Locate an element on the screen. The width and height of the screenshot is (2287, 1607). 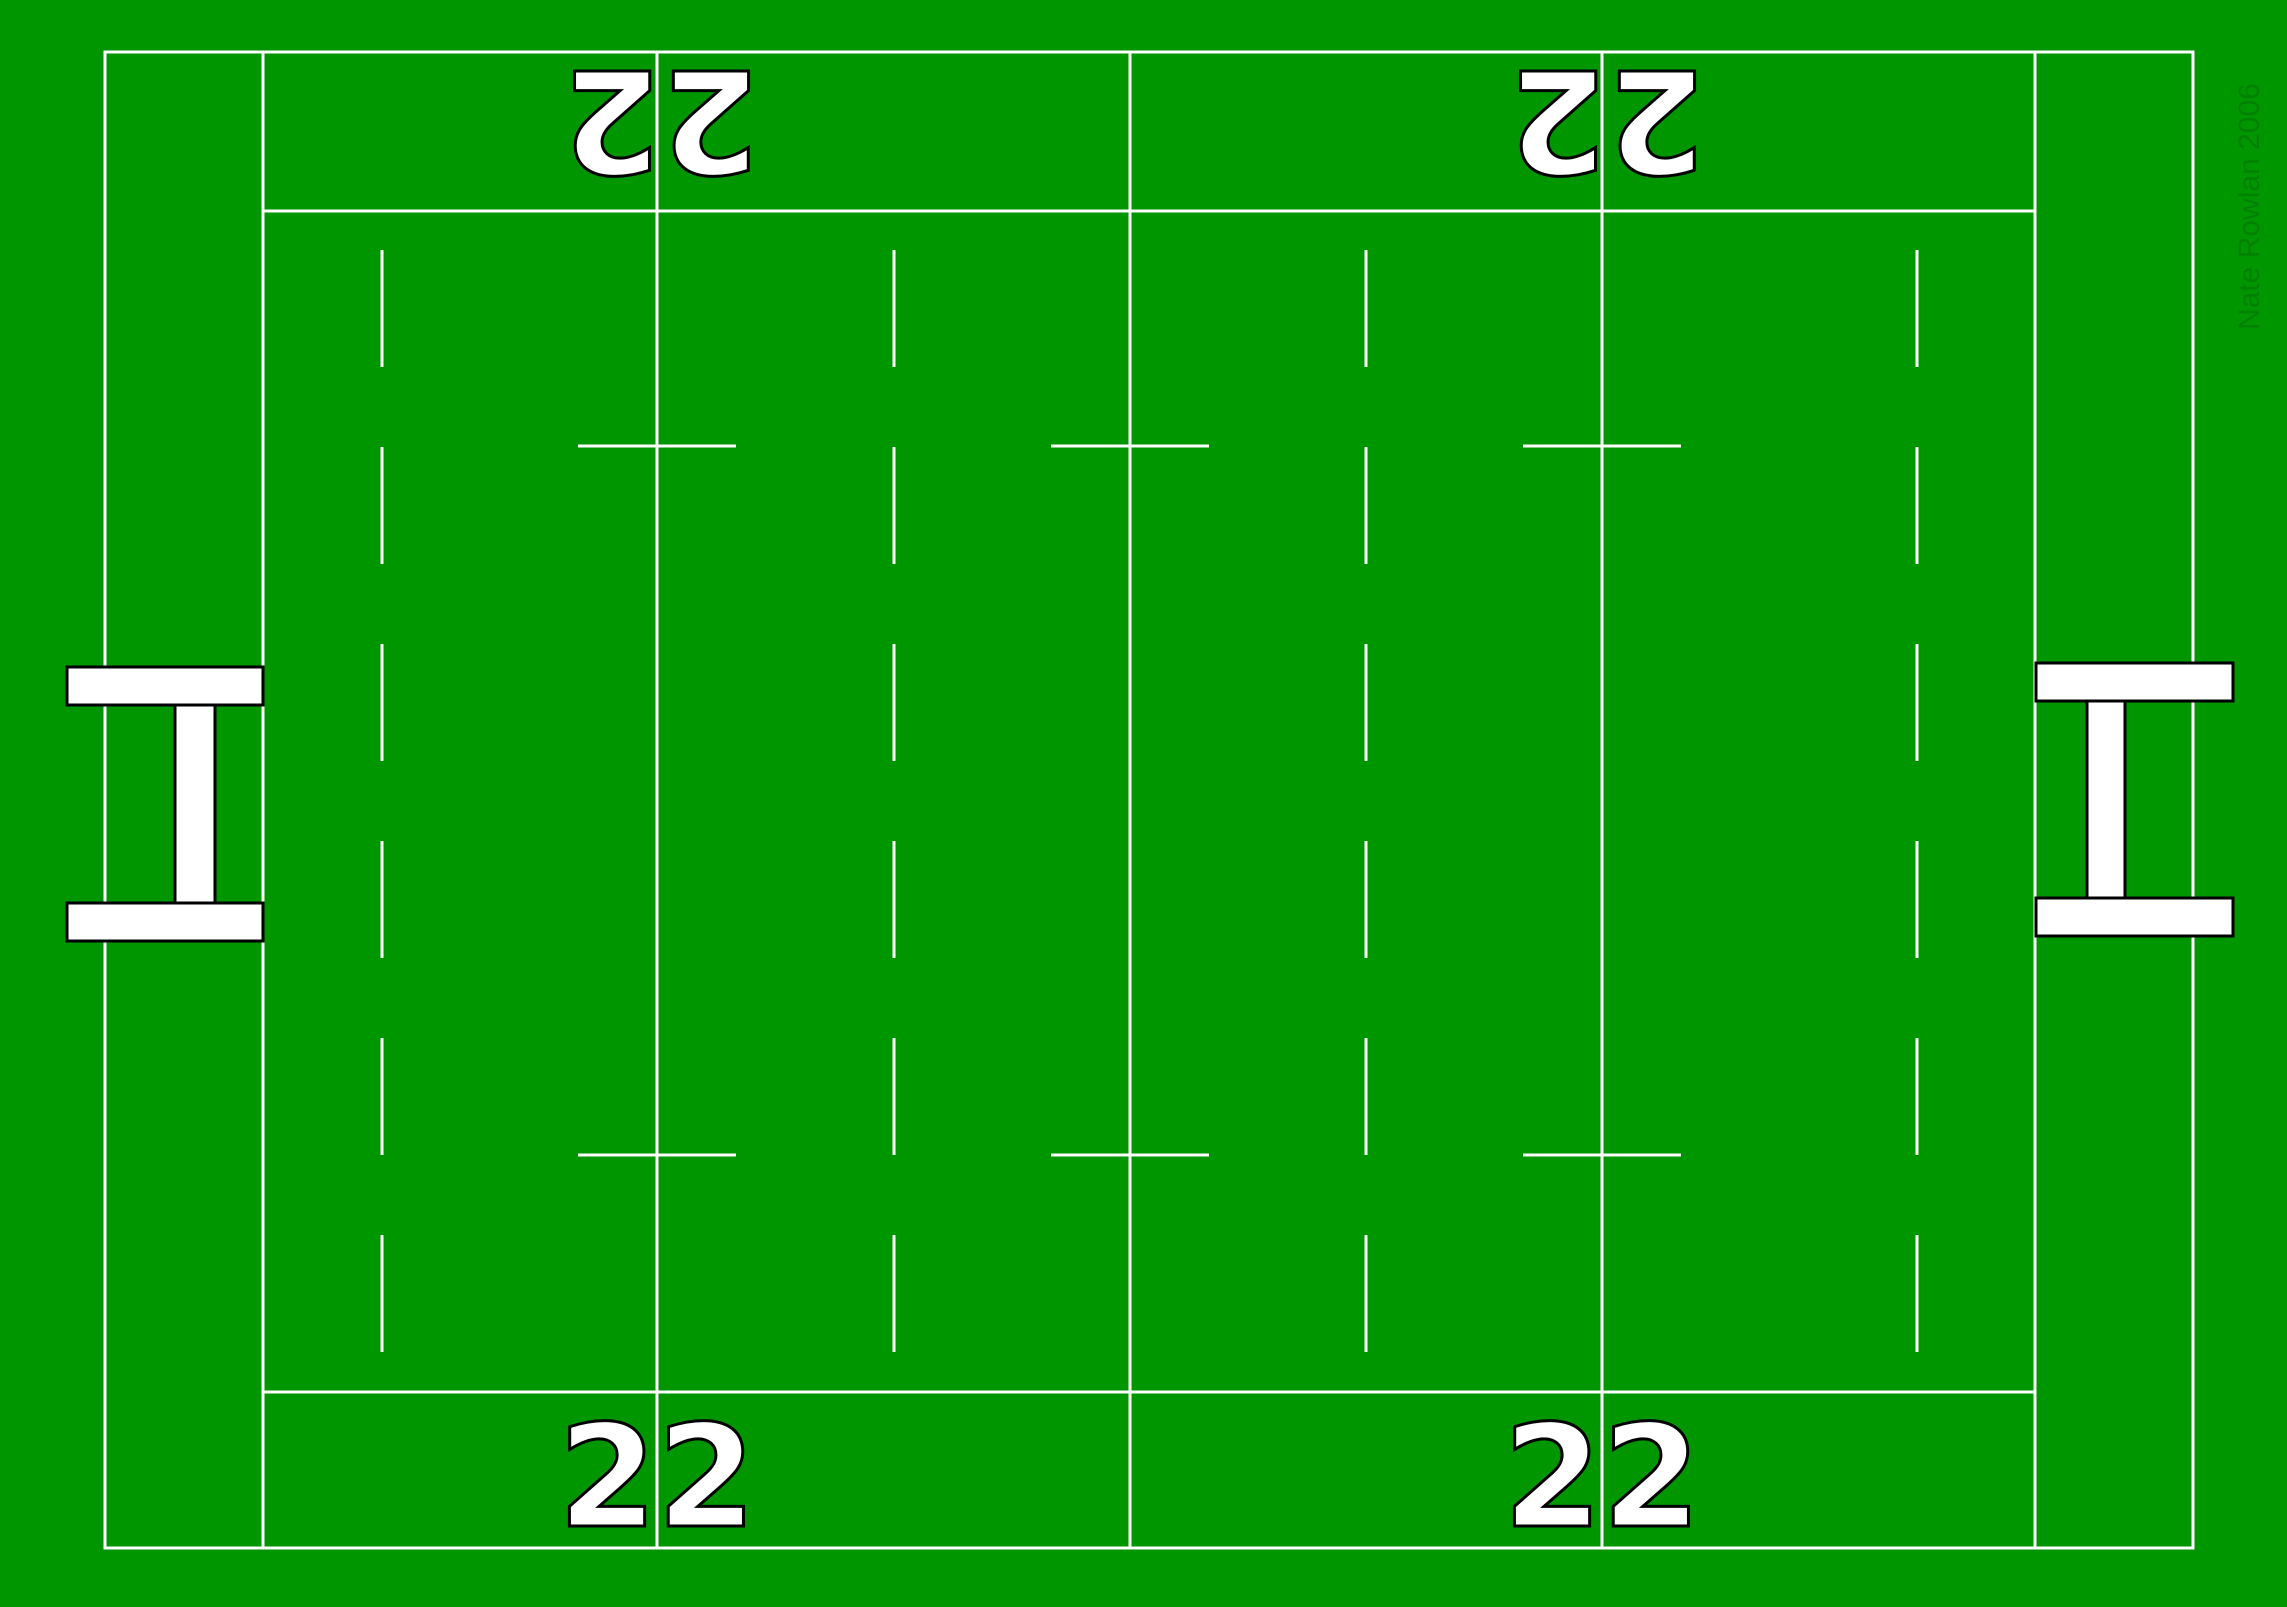
right-goalposts is located at coordinates (2134, 799).